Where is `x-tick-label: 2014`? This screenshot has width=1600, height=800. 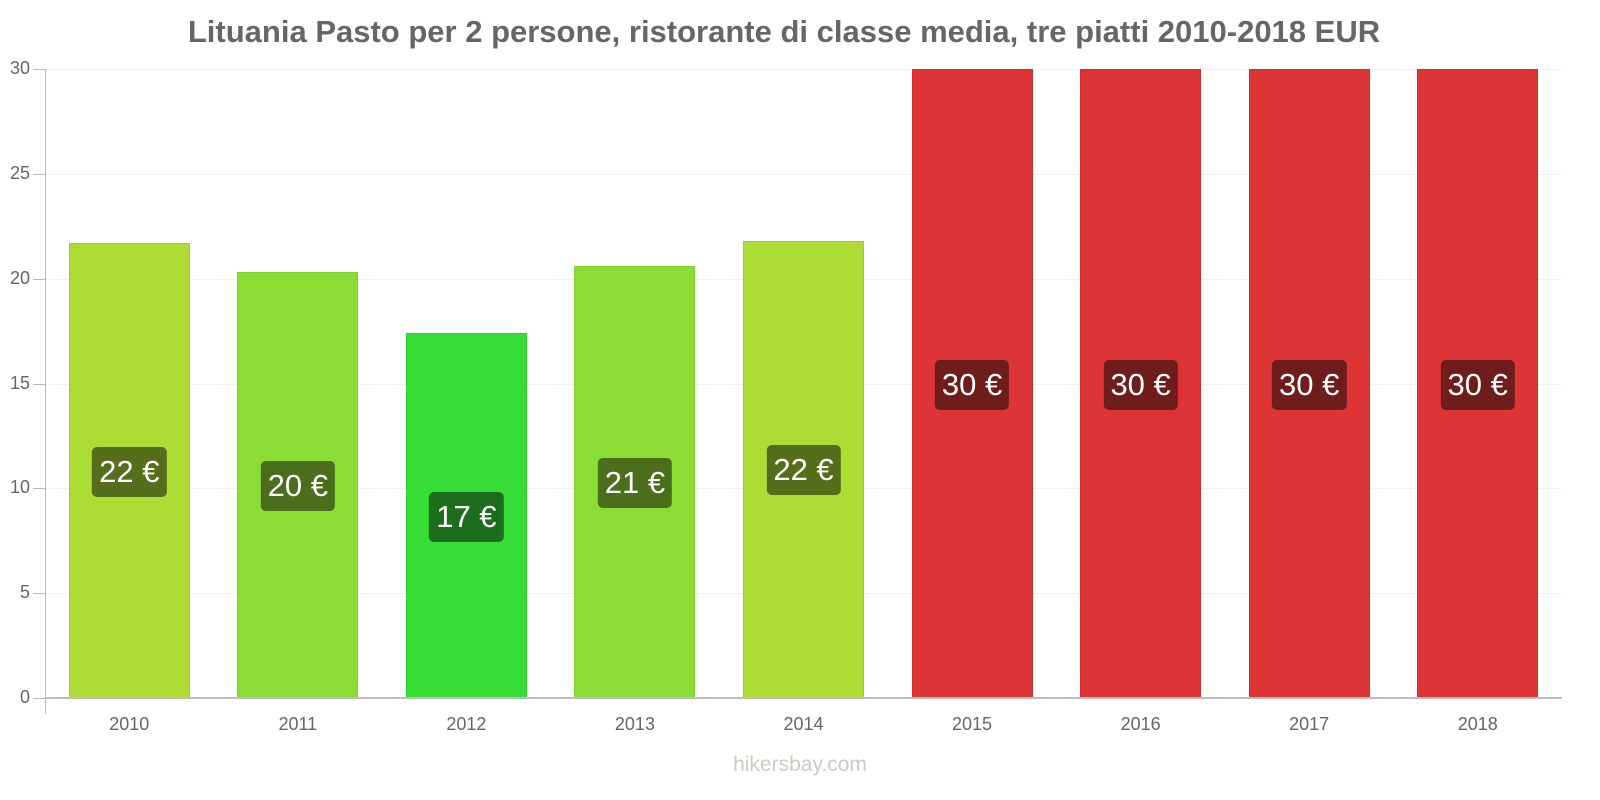
x-tick-label: 2014 is located at coordinates (803, 724).